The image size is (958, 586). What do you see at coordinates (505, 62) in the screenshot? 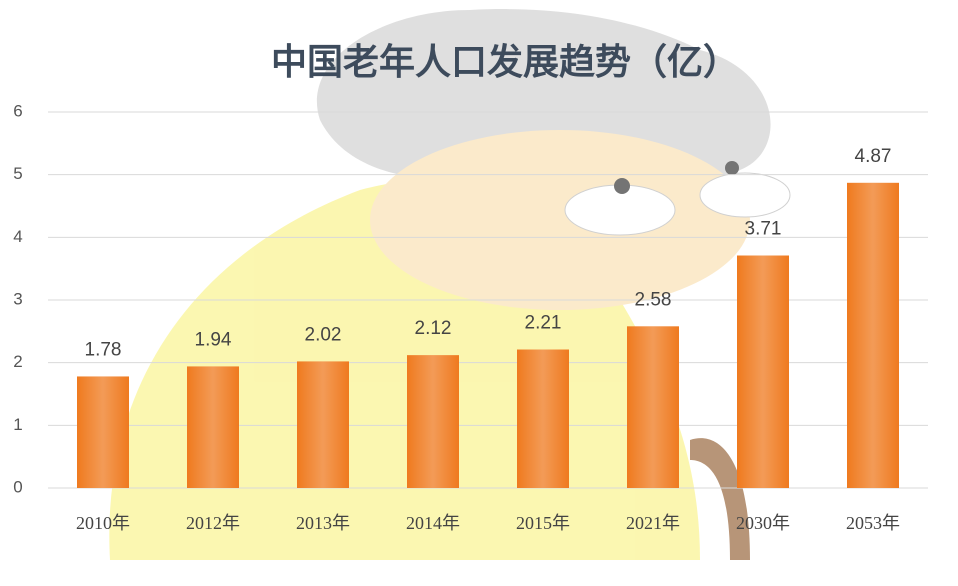
I see `chart-title: 中国老年人口发展趋势（亿）` at bounding box center [505, 62].